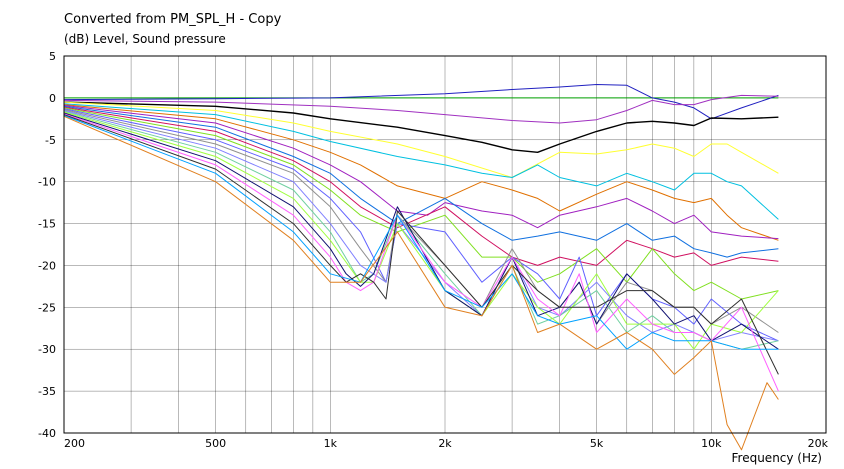  I want to click on x-tick-label: 2k, so click(445, 443).